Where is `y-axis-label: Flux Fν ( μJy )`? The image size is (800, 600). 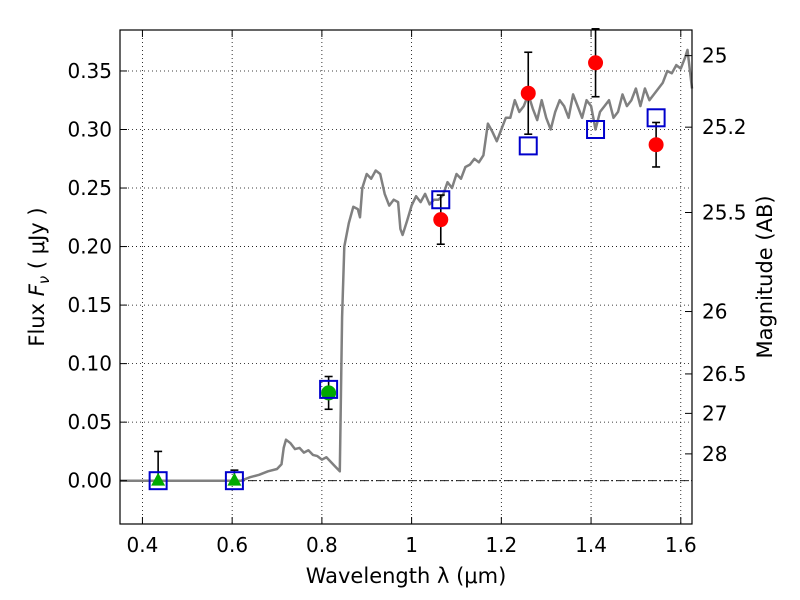
y-axis-label: Flux Fν ( μJy ) is located at coordinates (39, 276).